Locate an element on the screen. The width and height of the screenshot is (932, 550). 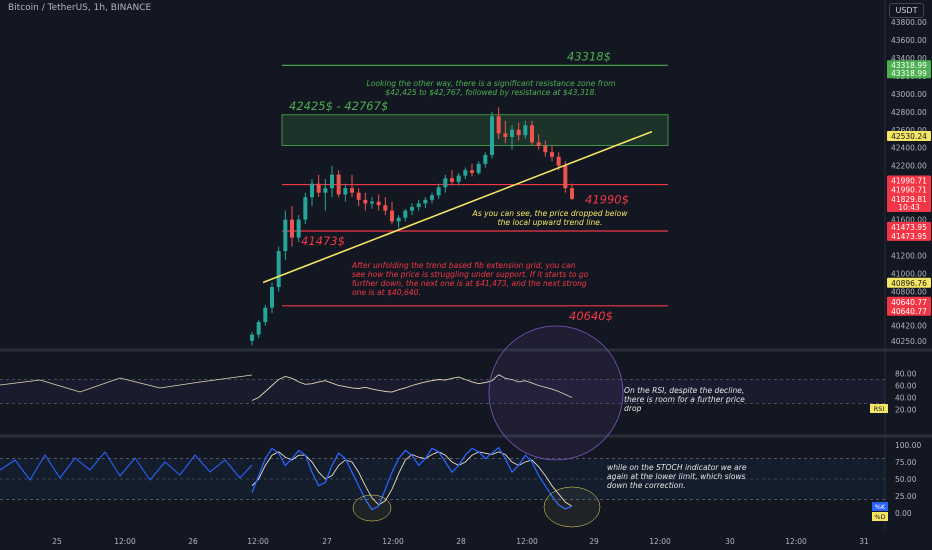
level-label-41473: 41473$ is located at coordinates (323, 241).